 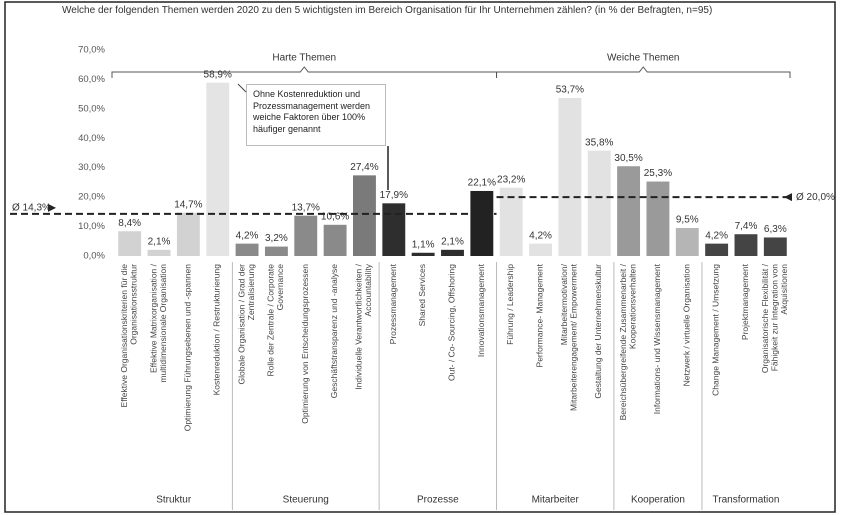 I want to click on x-tick-label-line: Geschäftstransparenz und -analyse, so click(x=334, y=331).